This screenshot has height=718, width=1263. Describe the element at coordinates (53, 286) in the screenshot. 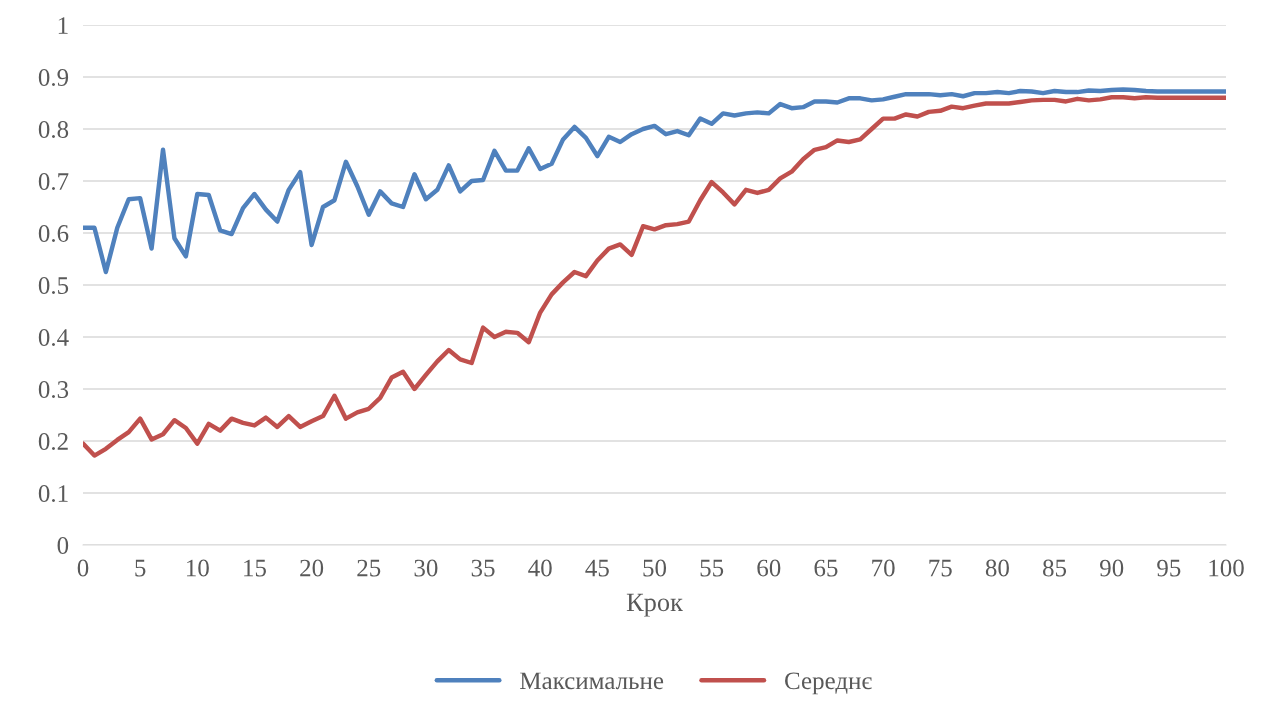

I see `y-tick-label: 0.5` at that location.